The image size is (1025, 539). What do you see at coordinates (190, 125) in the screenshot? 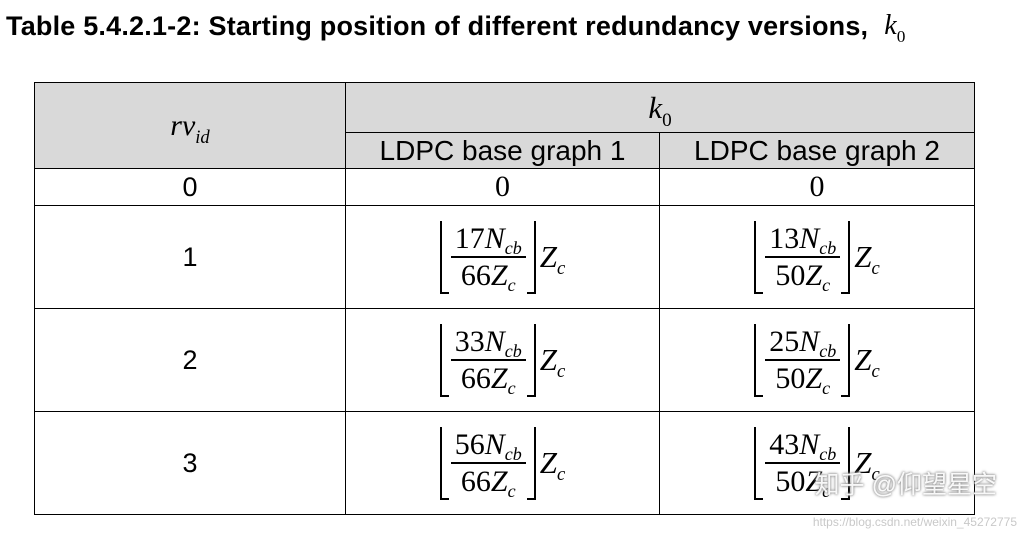
I see `rv-id-header: rvid` at bounding box center [190, 125].